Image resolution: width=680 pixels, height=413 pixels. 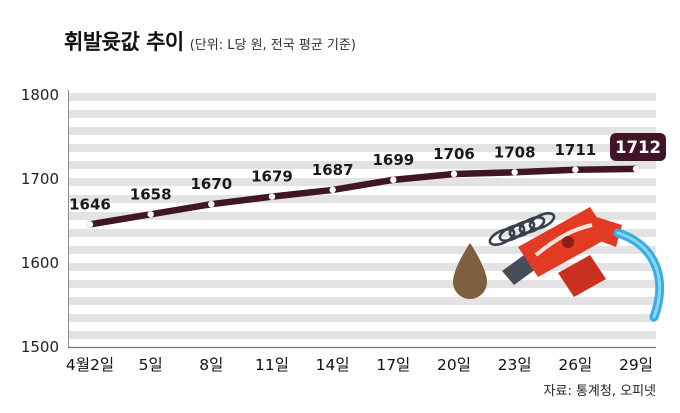 What do you see at coordinates (151, 194) in the screenshot?
I see `svg-text: 1658` at bounding box center [151, 194].